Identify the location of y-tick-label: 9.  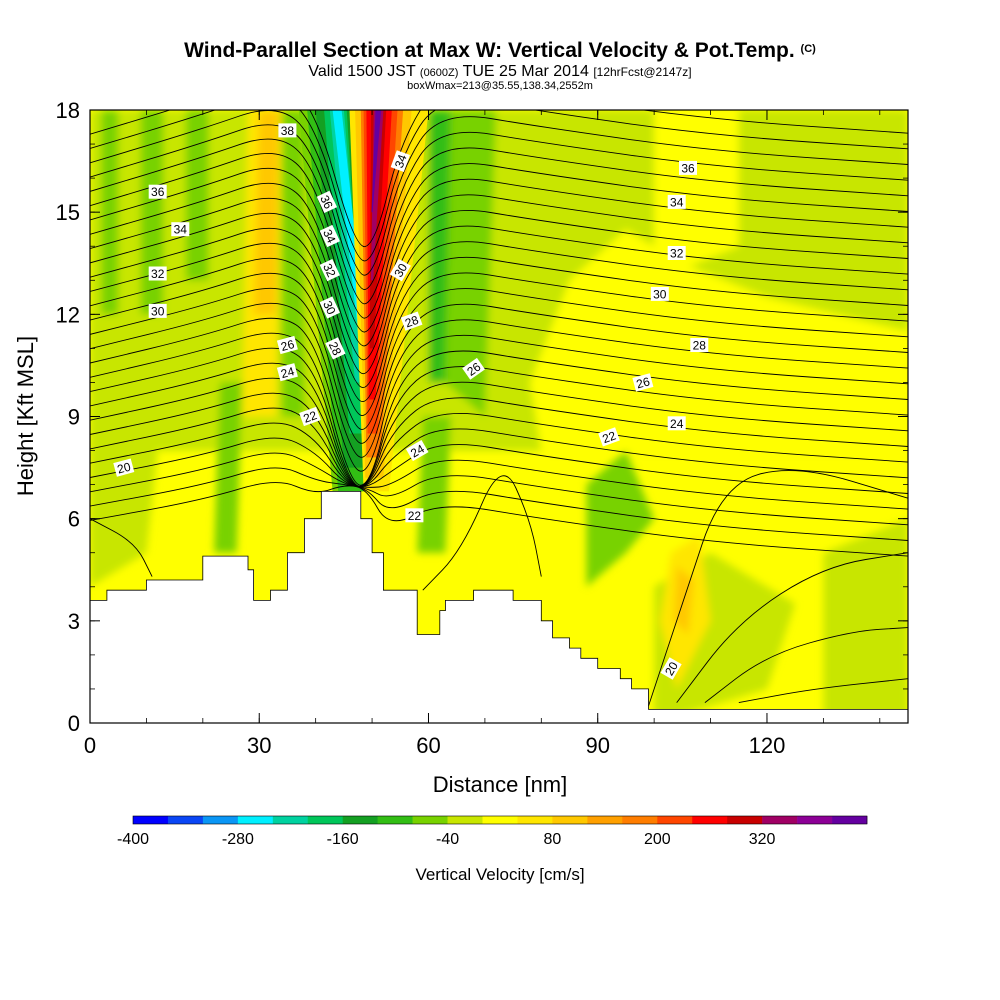
(74, 417).